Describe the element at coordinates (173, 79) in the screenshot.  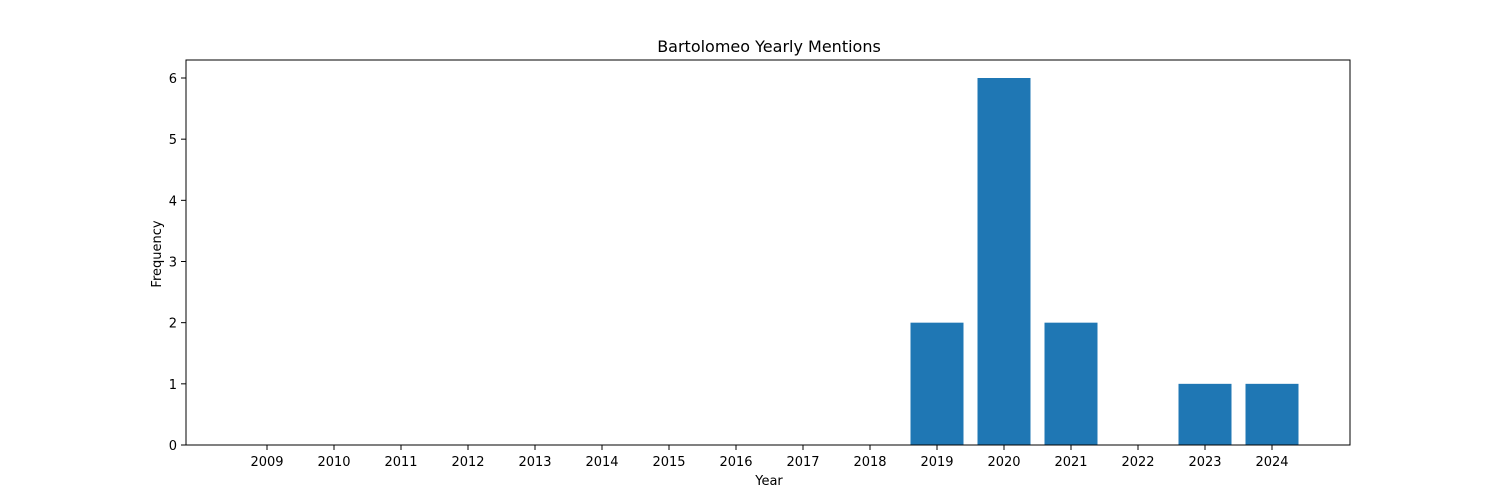
I see `y-tick-label-6: 6` at that location.